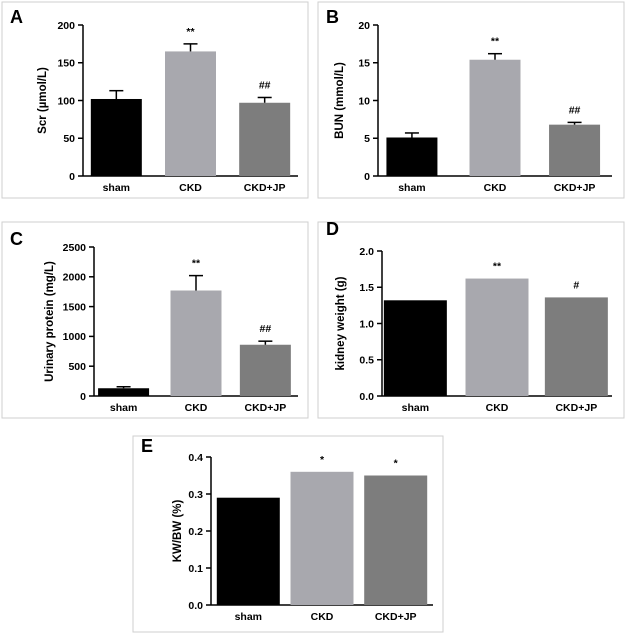  I want to click on panel-d-y-axis-title: kidney weight (g), so click(341, 323).